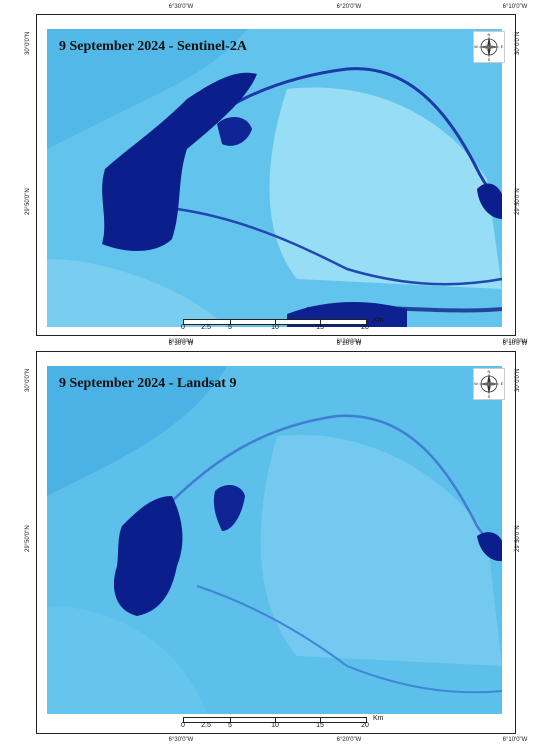  I want to click on map-title: 9 September 2024 - Landsat 9, so click(148, 383).